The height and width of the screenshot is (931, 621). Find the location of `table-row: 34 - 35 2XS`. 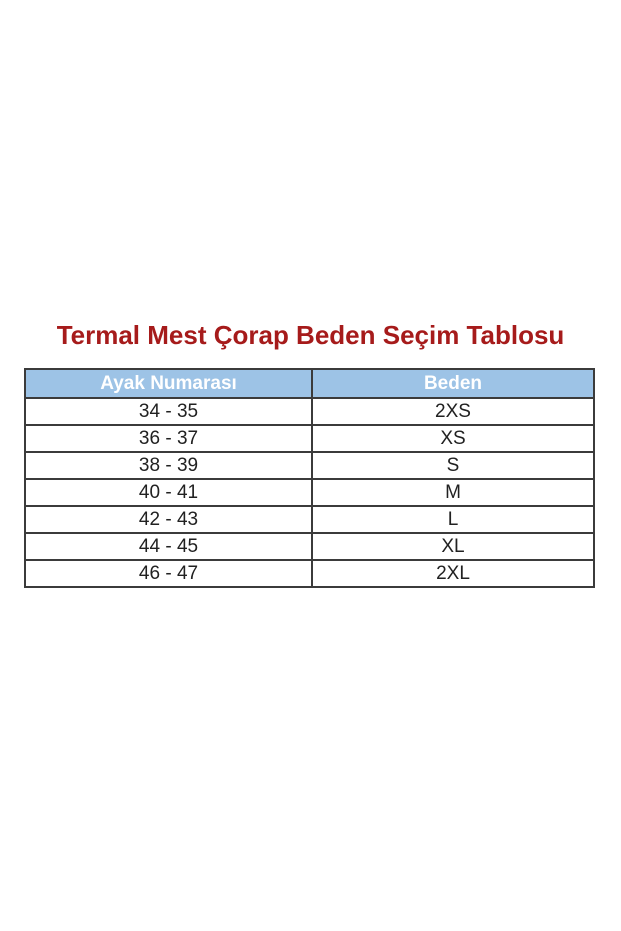

table-row: 34 - 35 2XS is located at coordinates (309, 411).